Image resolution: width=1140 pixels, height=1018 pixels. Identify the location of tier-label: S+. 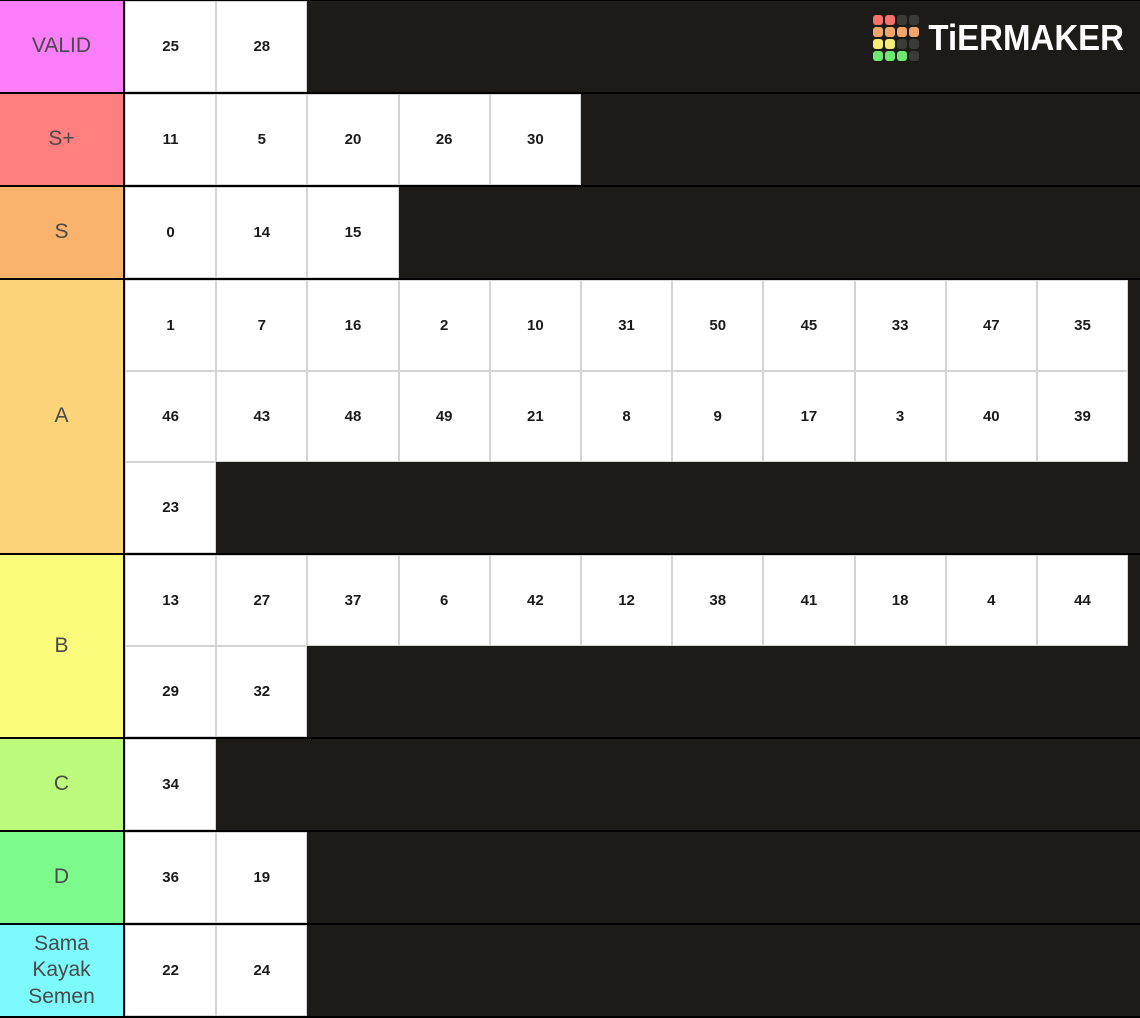
(62, 139).